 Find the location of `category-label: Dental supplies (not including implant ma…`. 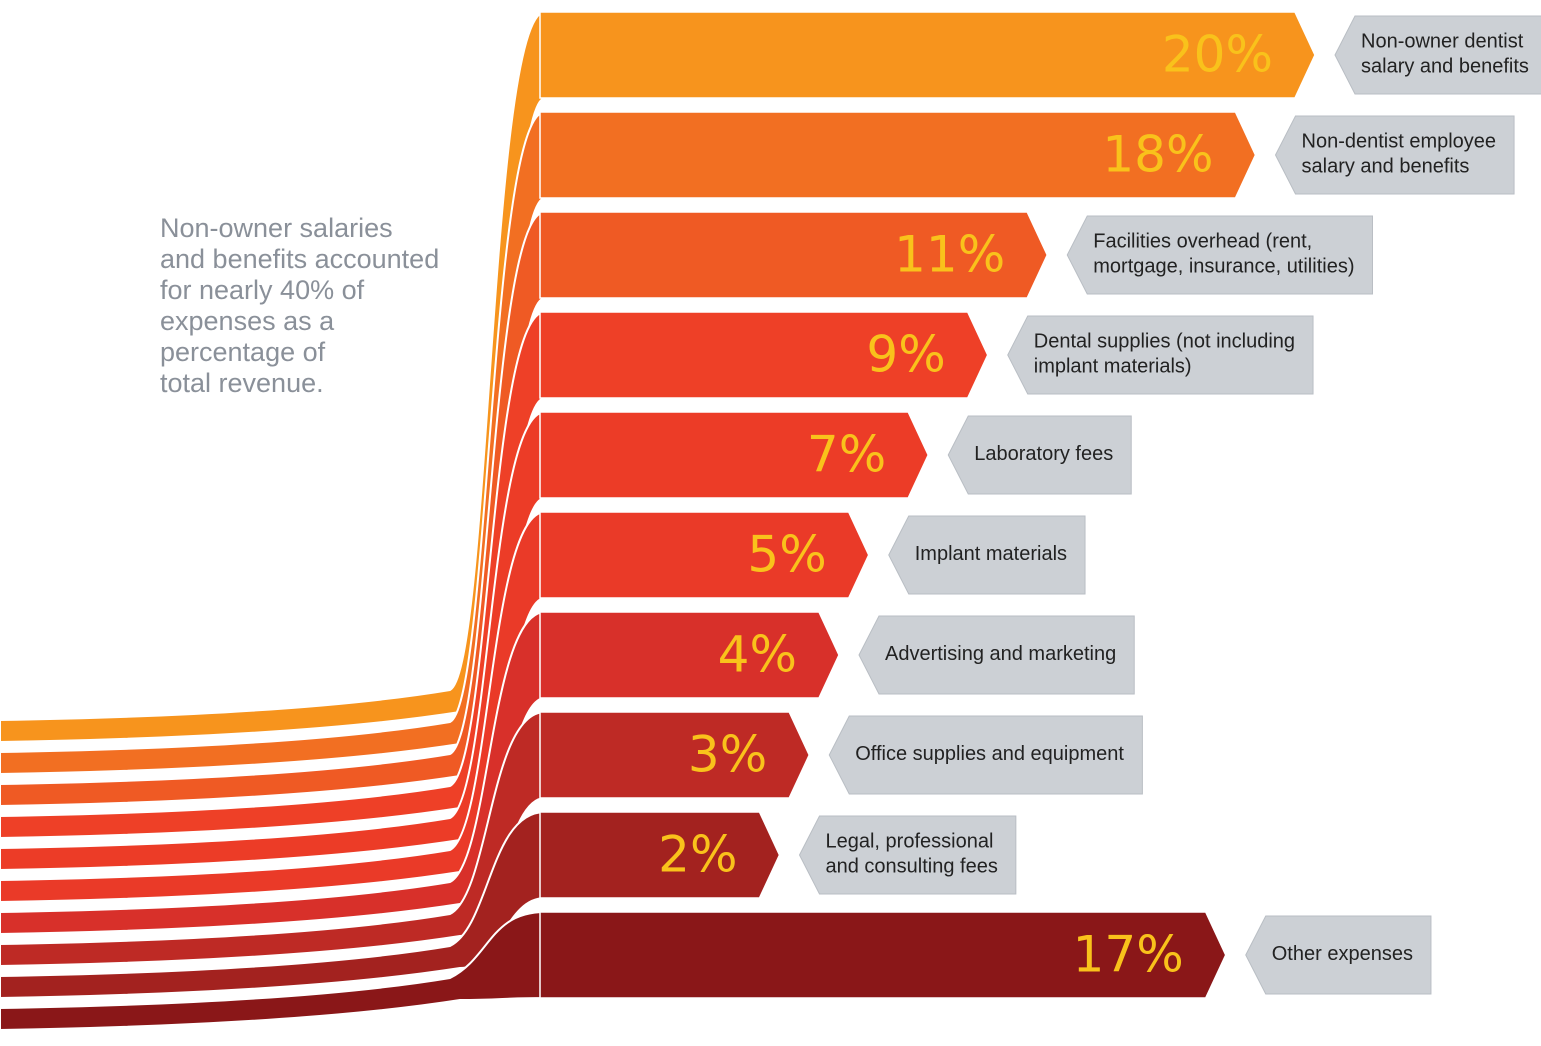

category-label: Dental supplies (not including implant ma… is located at coordinates (1164, 354).